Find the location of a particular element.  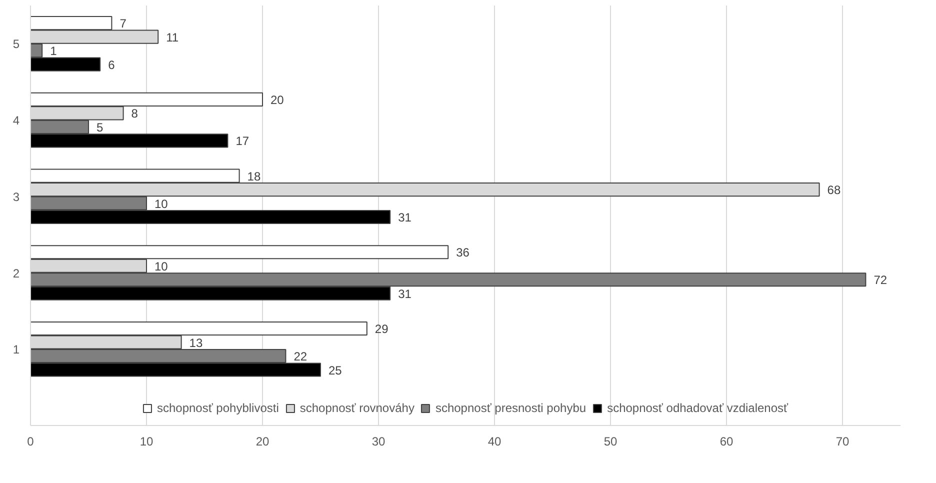

y-tick-label: 1 is located at coordinates (16, 349).